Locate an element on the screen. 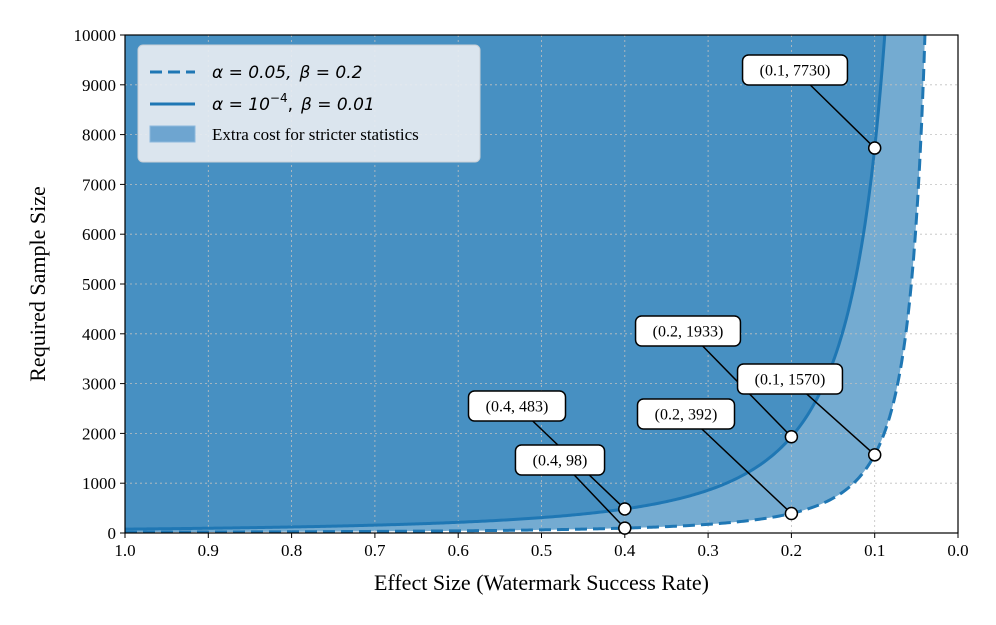  x-tick-label: 1.0 is located at coordinates (124, 550).